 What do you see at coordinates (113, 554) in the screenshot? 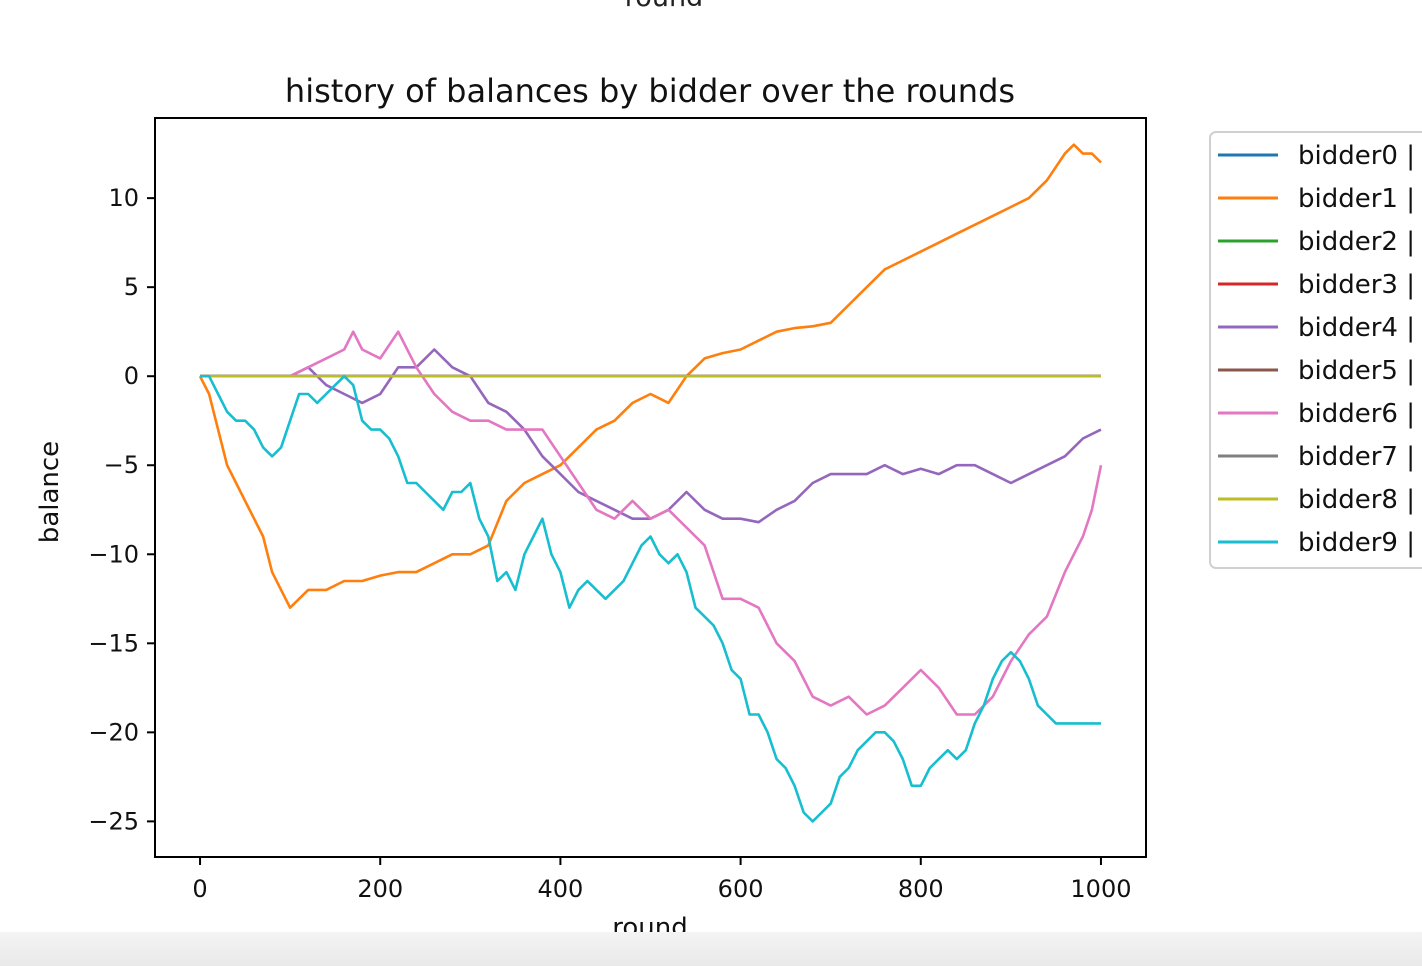
I see `y-tick-label: −10` at bounding box center [113, 554].